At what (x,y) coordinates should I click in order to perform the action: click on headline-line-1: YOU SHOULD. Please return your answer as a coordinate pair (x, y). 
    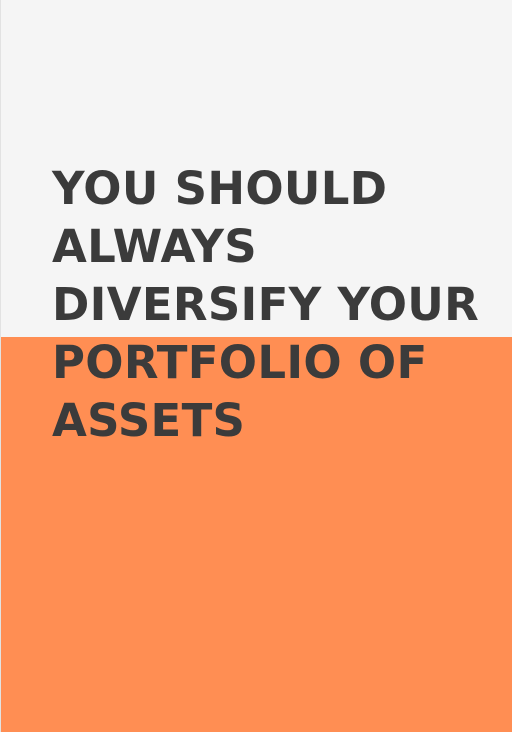
    Looking at the image, I should click on (220, 188).